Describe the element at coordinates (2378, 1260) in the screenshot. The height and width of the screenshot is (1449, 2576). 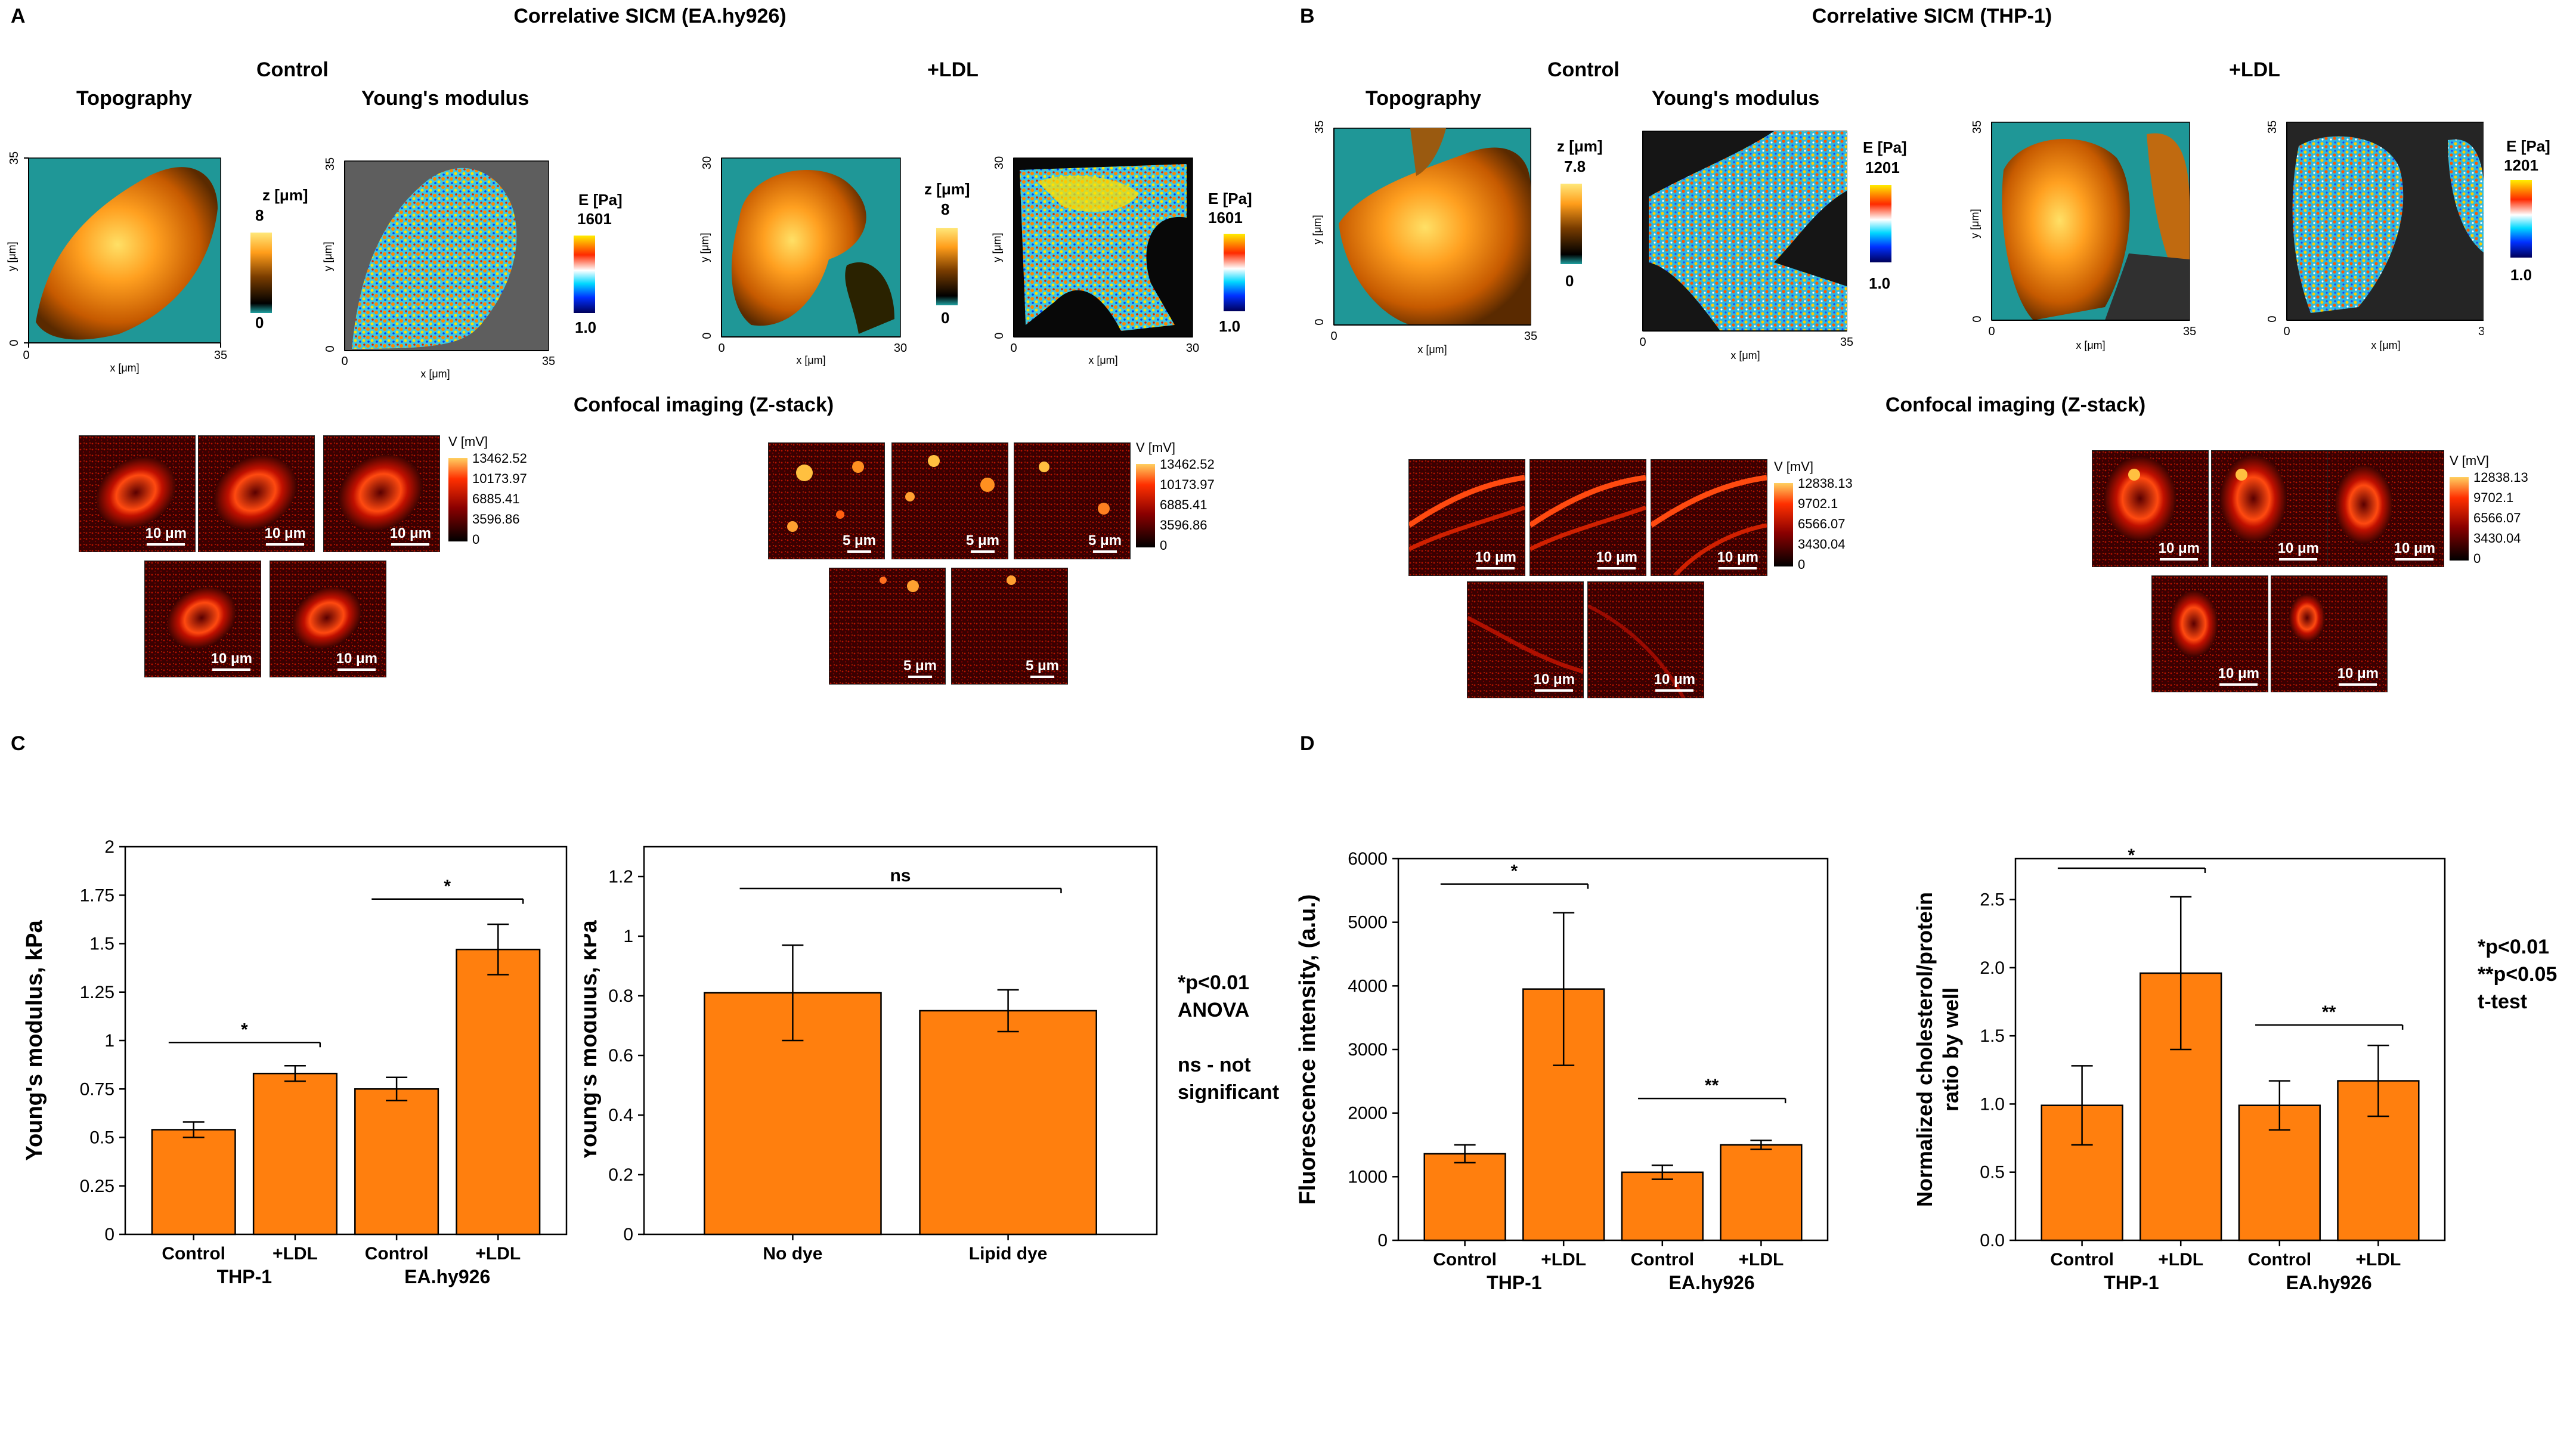
I see `x-tick-label: +LDL` at that location.